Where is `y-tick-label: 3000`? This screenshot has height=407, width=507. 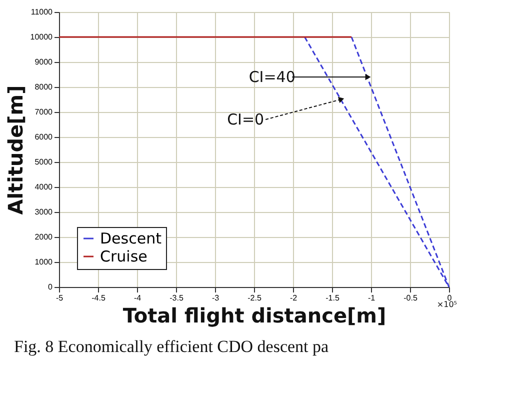
y-tick-label: 3000 is located at coordinates (44, 212).